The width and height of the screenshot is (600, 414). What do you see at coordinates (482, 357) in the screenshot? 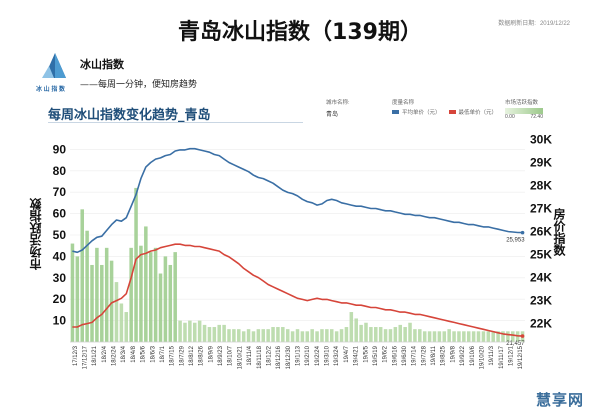
I see `x-tick-label: 19/10/20` at bounding box center [482, 357].